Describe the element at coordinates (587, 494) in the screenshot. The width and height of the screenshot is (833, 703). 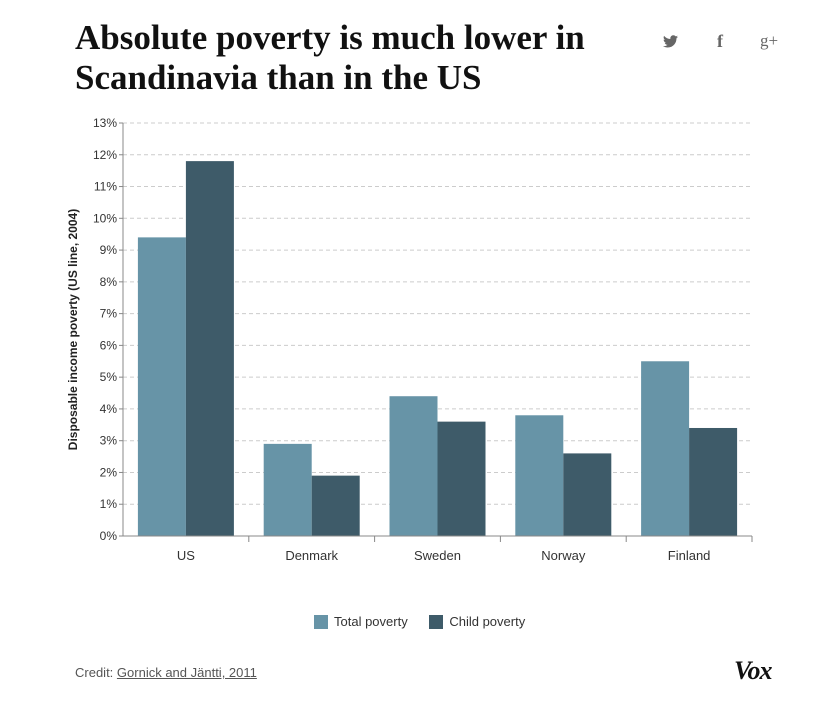
I see `bar-child-norway` at that location.